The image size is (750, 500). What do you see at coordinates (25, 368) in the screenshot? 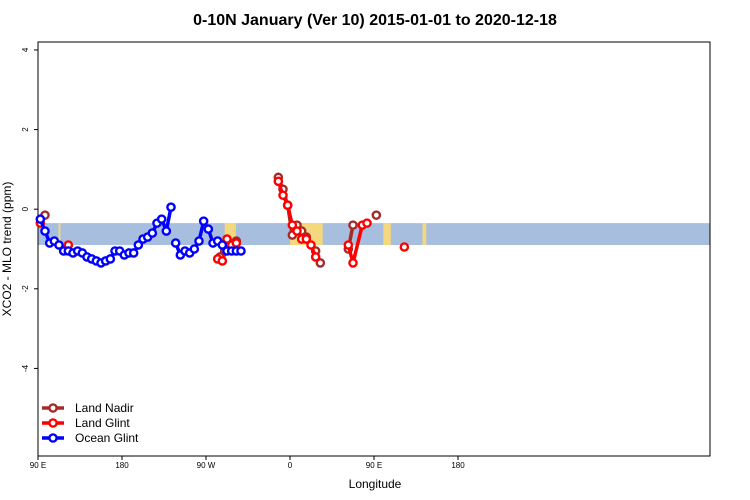
I see `y-tick-label: -4` at bounding box center [25, 368].